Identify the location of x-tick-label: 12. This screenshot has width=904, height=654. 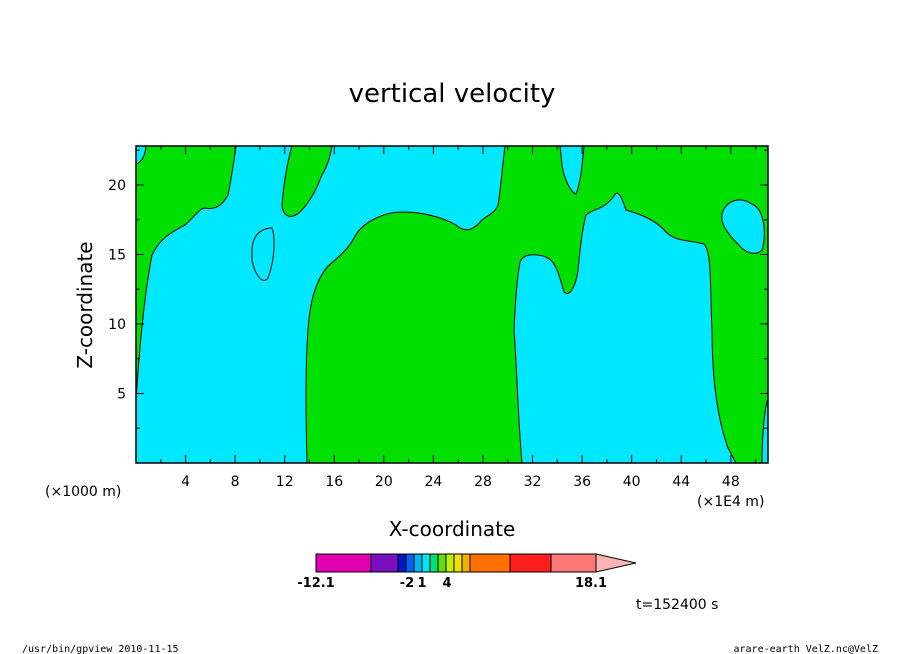
(285, 482).